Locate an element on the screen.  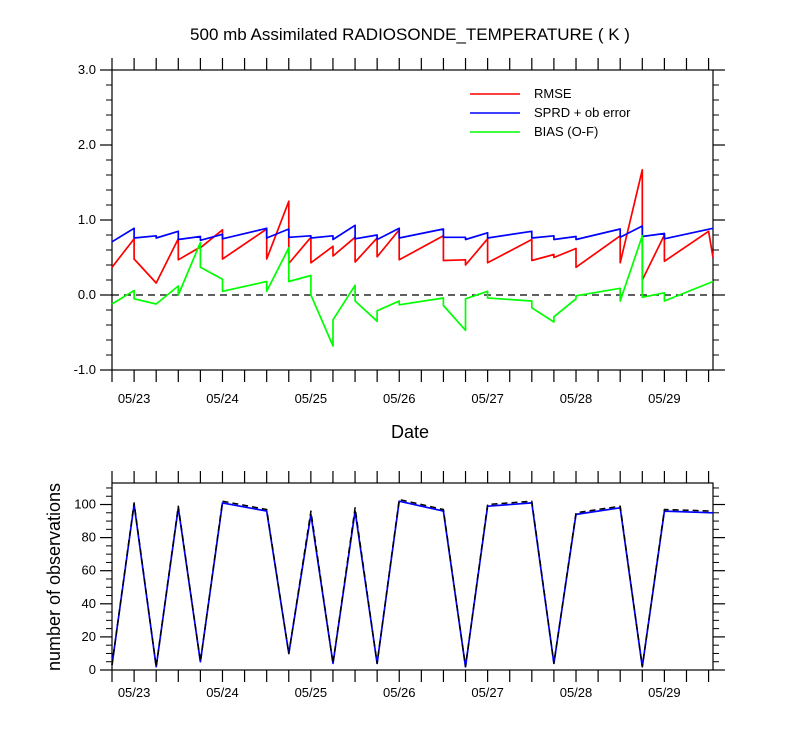
main-y-tick-label: -1.0 is located at coordinates (85, 369).